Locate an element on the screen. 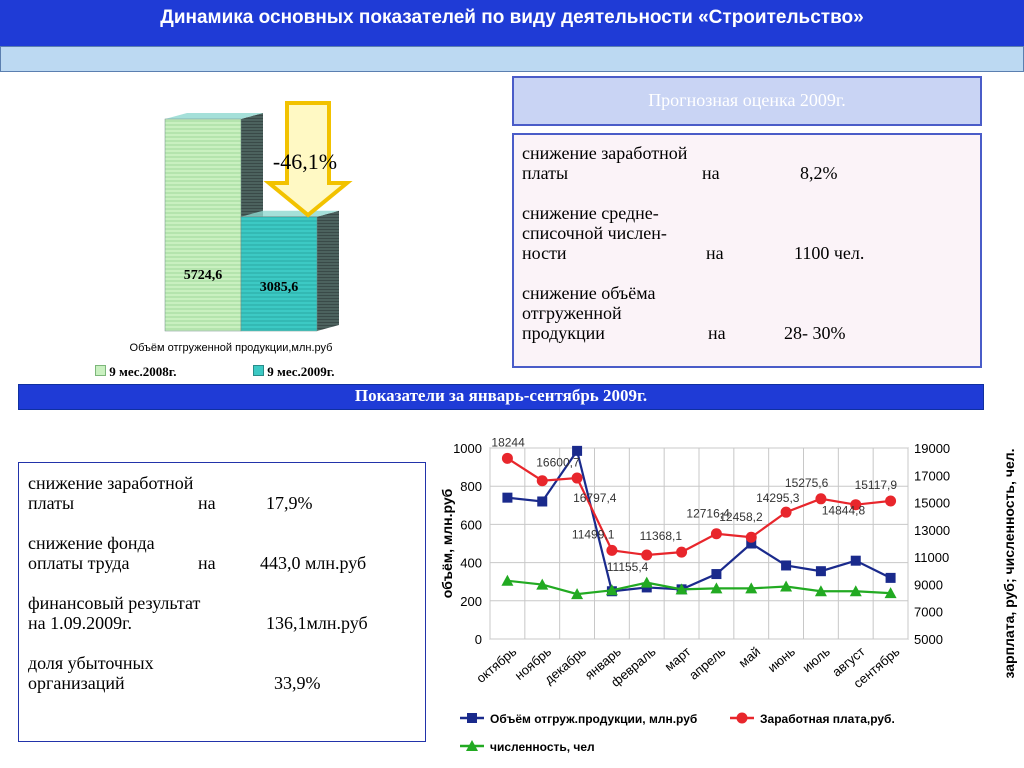  indicator-item-label: организаций is located at coordinates (76, 683).